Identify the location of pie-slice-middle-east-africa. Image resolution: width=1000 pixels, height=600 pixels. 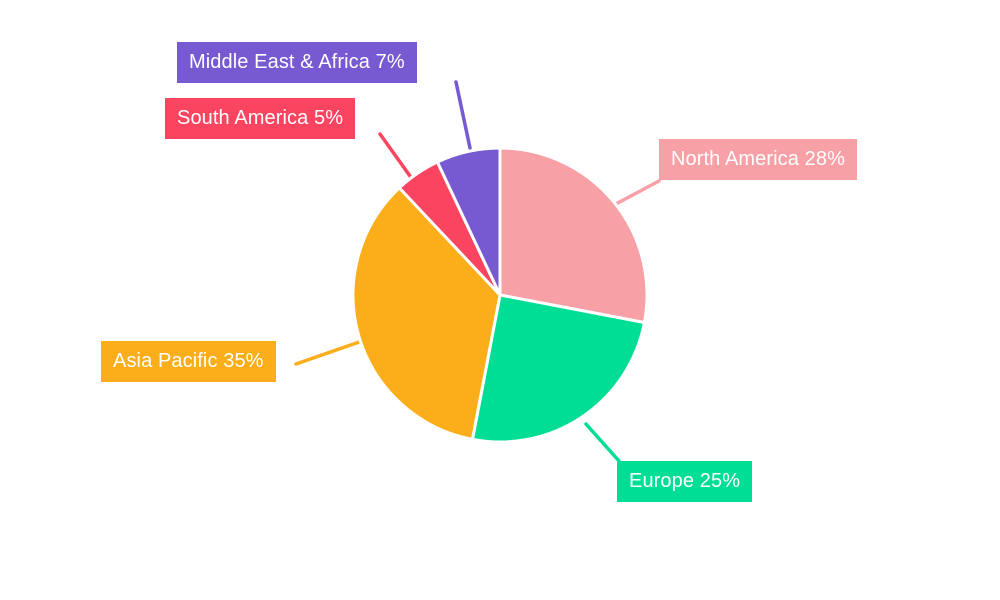
(468, 221).